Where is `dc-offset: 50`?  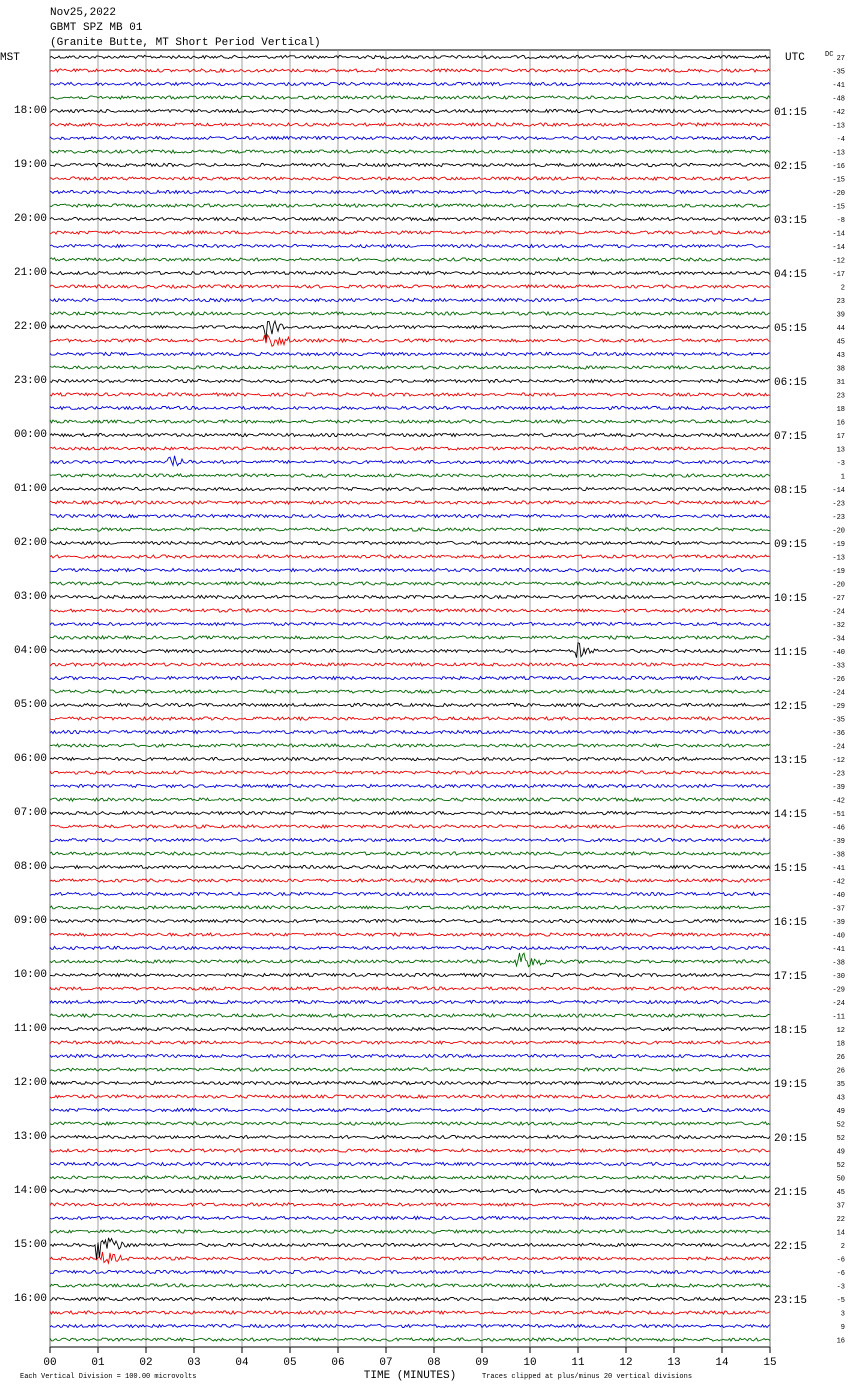
dc-offset: 50 is located at coordinates (841, 1179).